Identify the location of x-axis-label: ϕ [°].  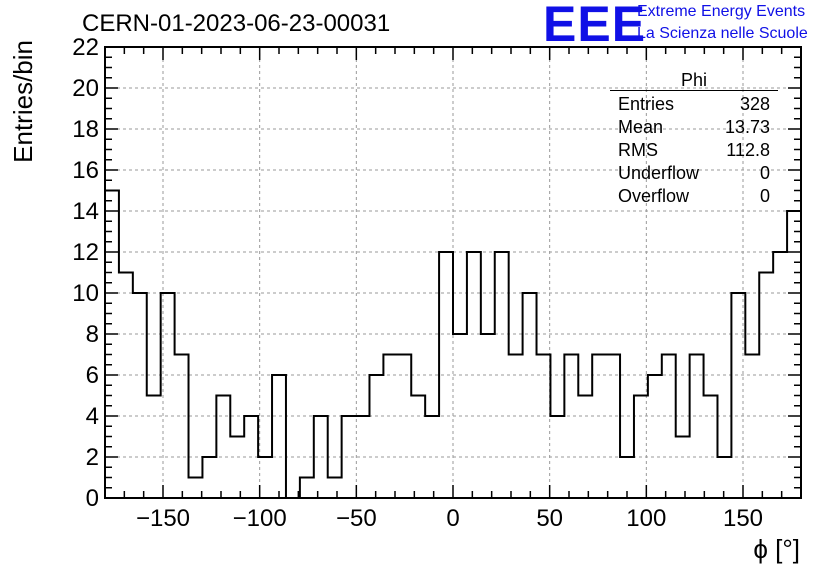
(776, 549).